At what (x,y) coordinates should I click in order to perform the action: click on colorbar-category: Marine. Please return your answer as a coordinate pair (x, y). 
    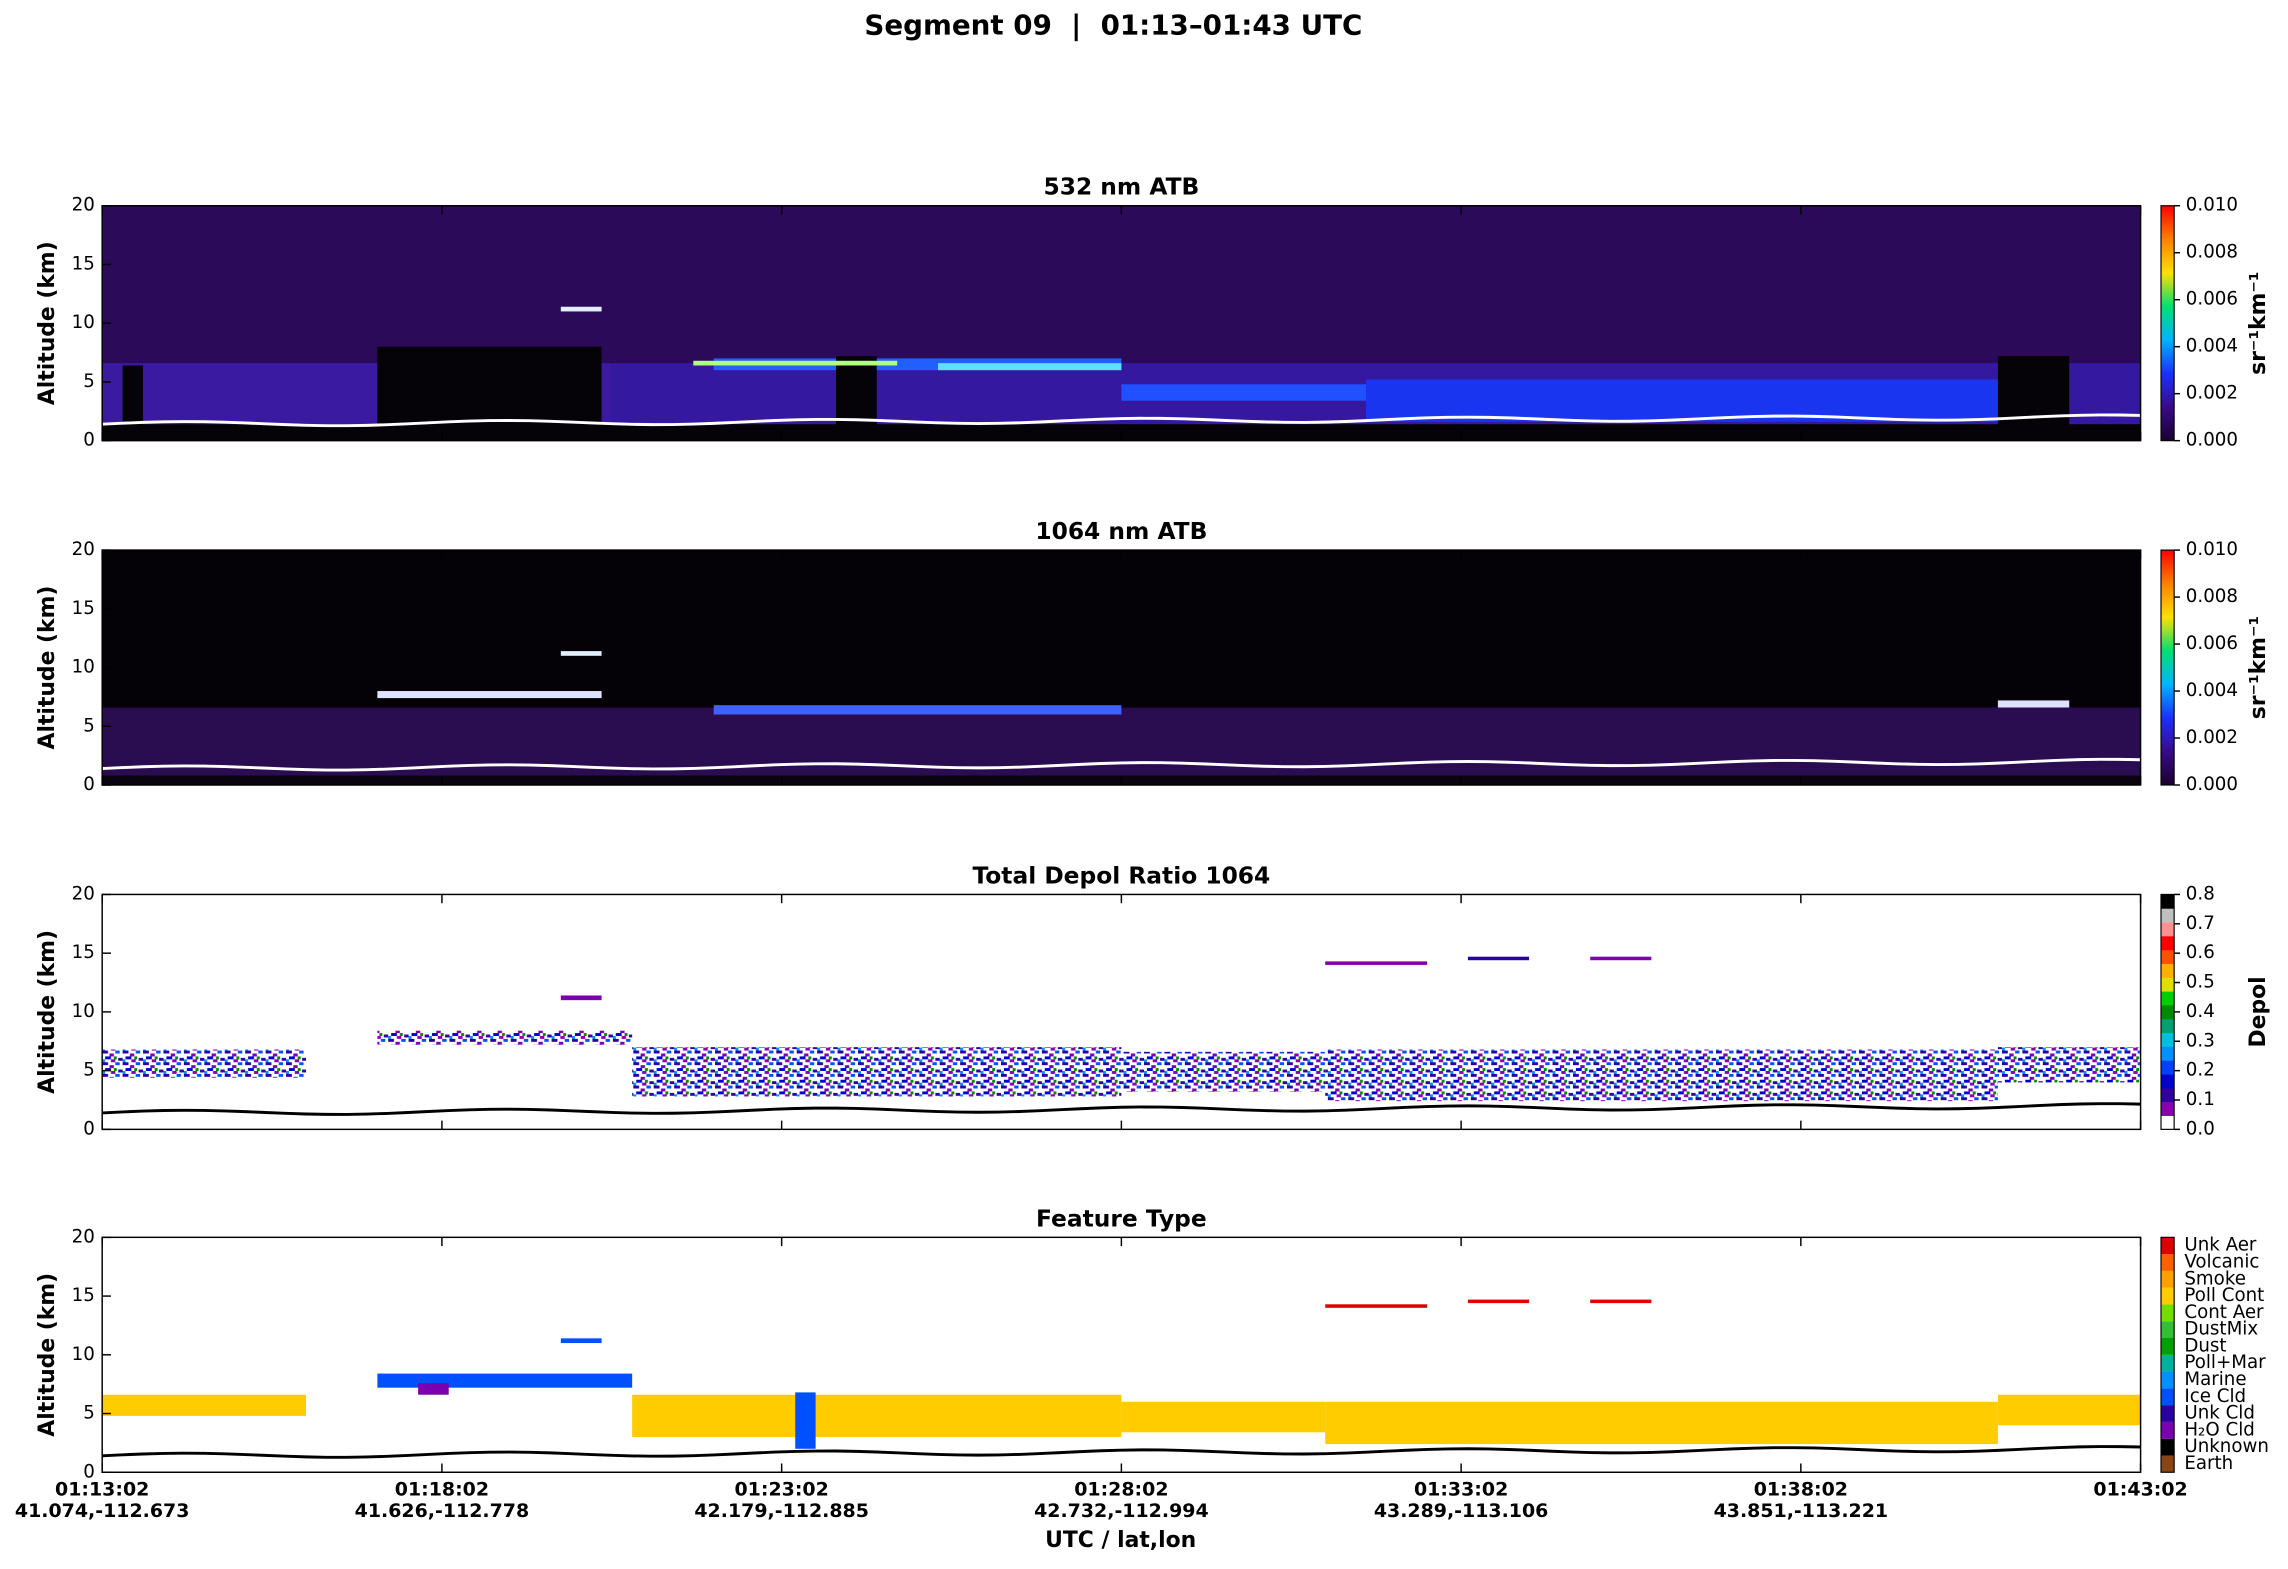
    Looking at the image, I should click on (2215, 1379).